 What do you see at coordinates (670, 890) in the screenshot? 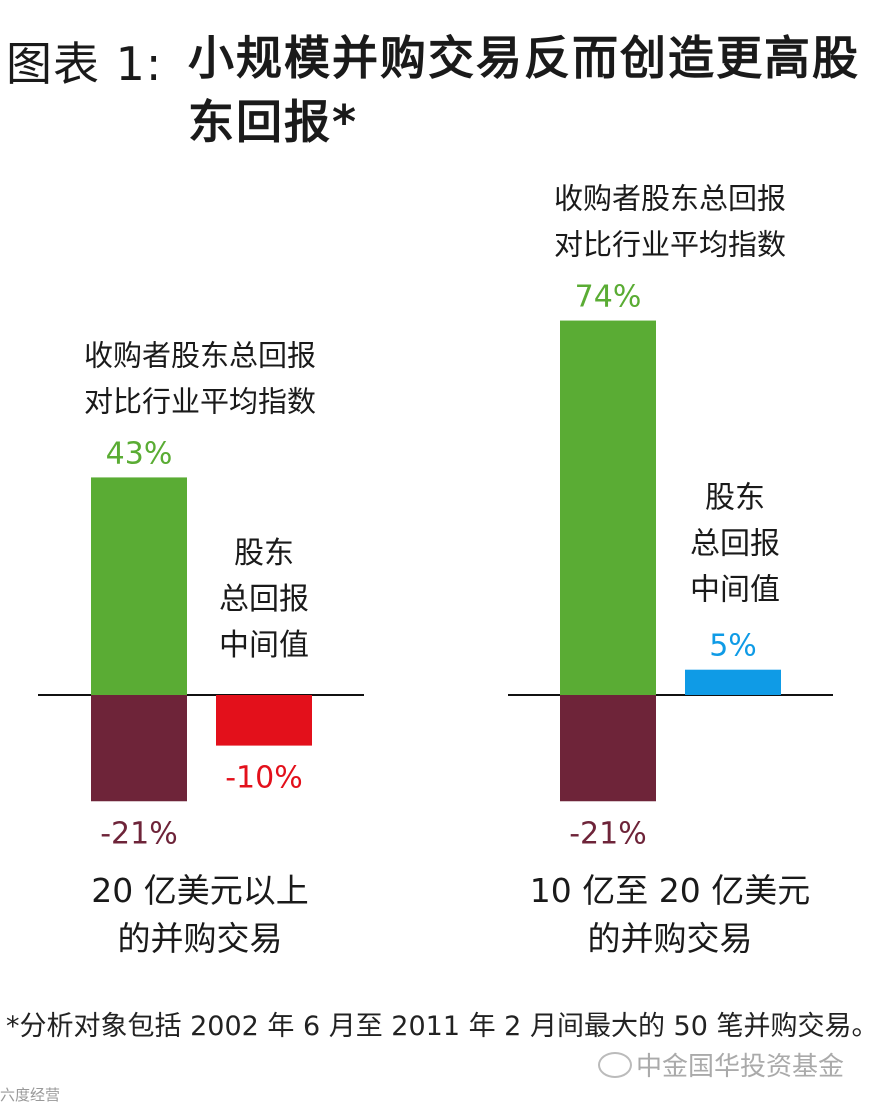
I see `category-label-line: 10 亿至 20 亿美元` at bounding box center [670, 890].